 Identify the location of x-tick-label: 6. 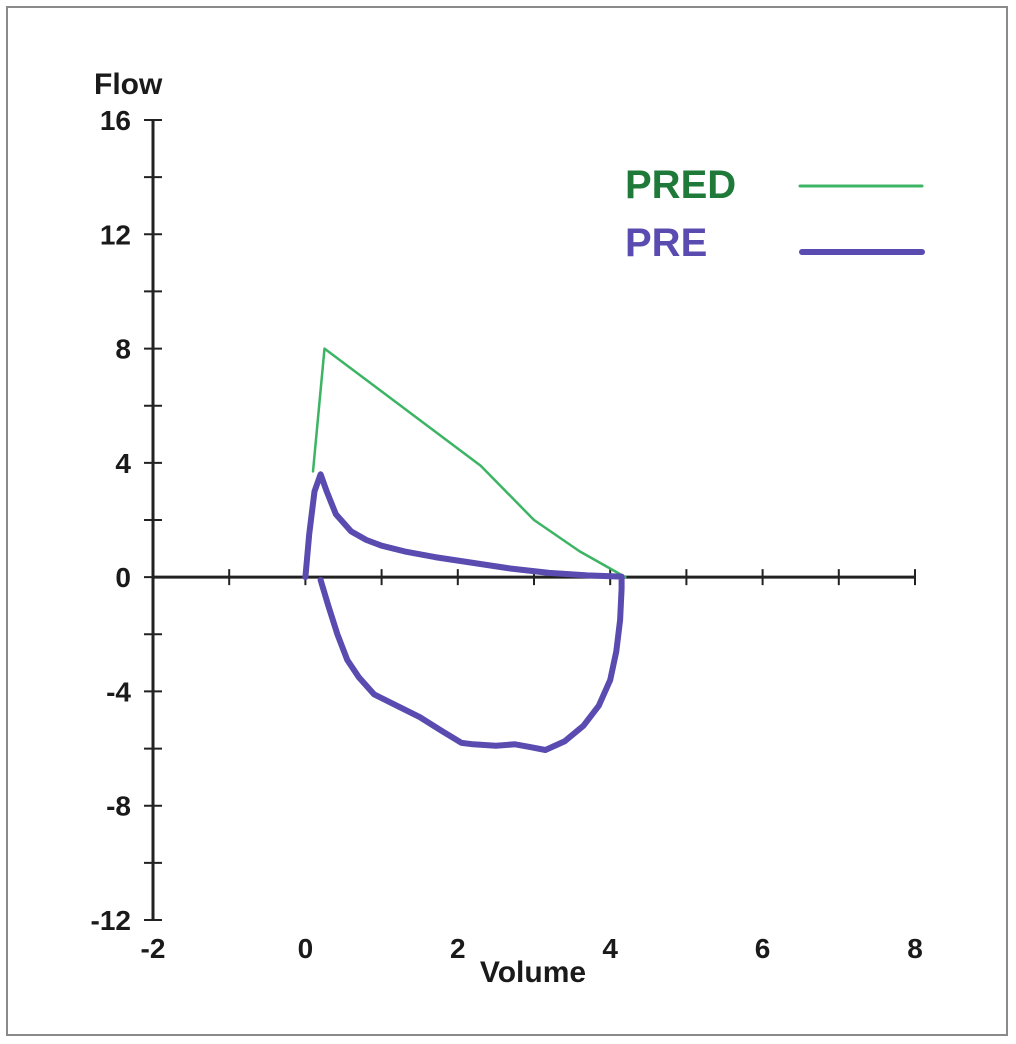
(763, 948).